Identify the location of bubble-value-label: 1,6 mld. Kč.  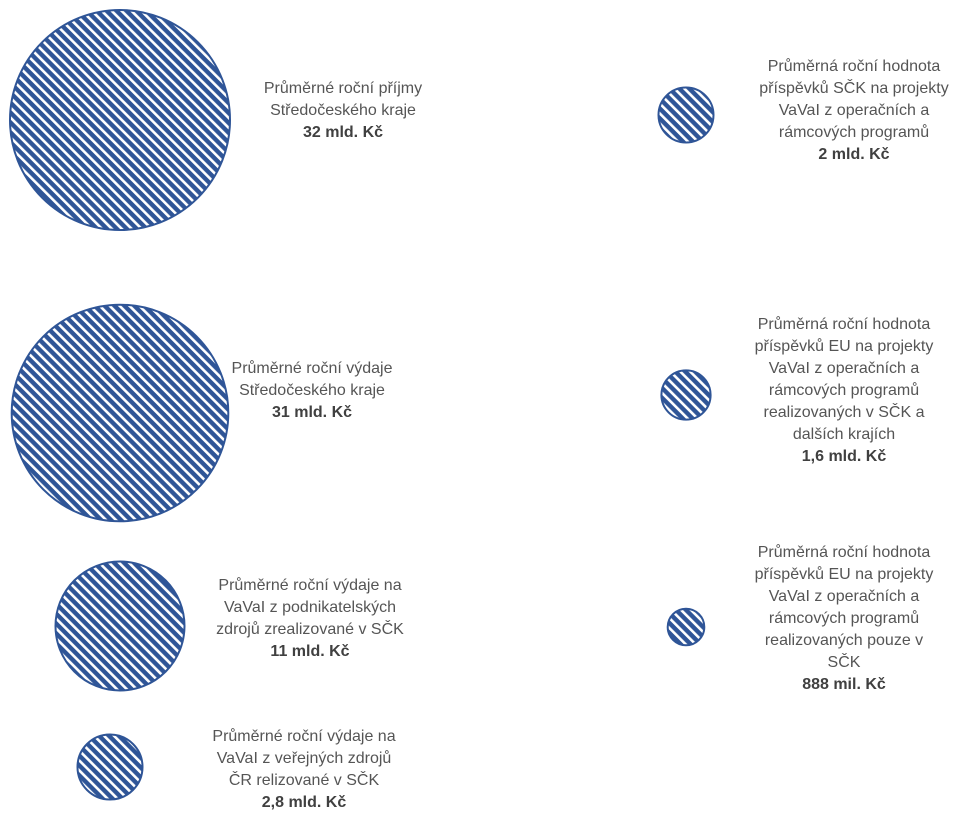
(844, 456).